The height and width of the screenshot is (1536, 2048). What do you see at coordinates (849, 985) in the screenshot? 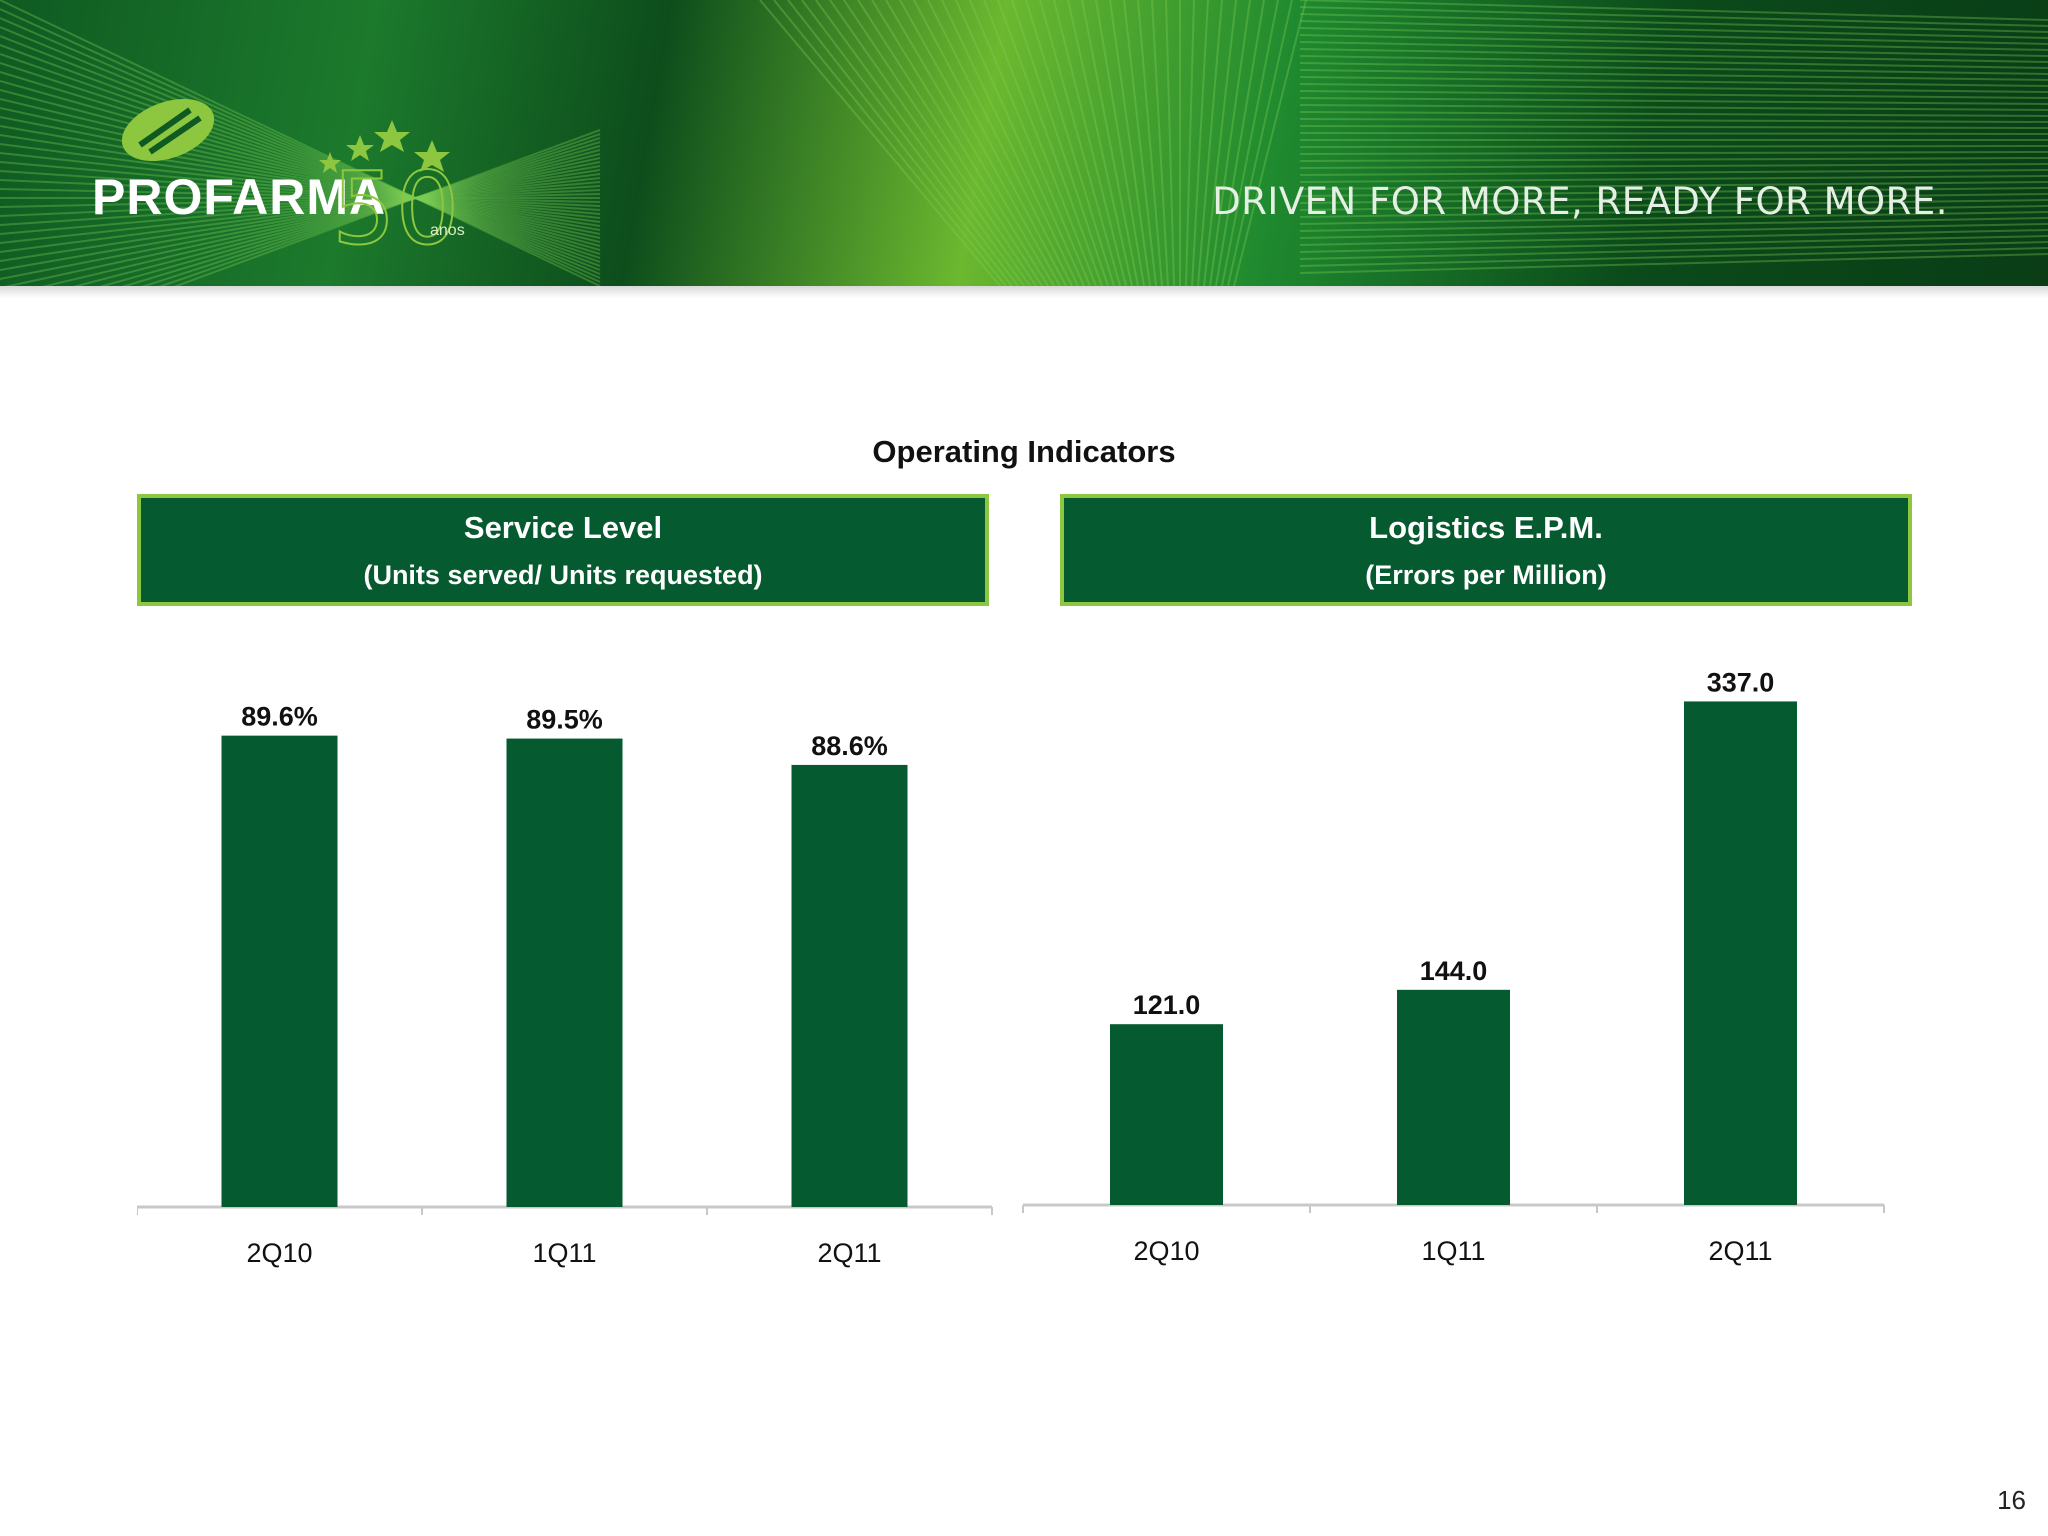
I see `bar-2q11` at bounding box center [849, 985].